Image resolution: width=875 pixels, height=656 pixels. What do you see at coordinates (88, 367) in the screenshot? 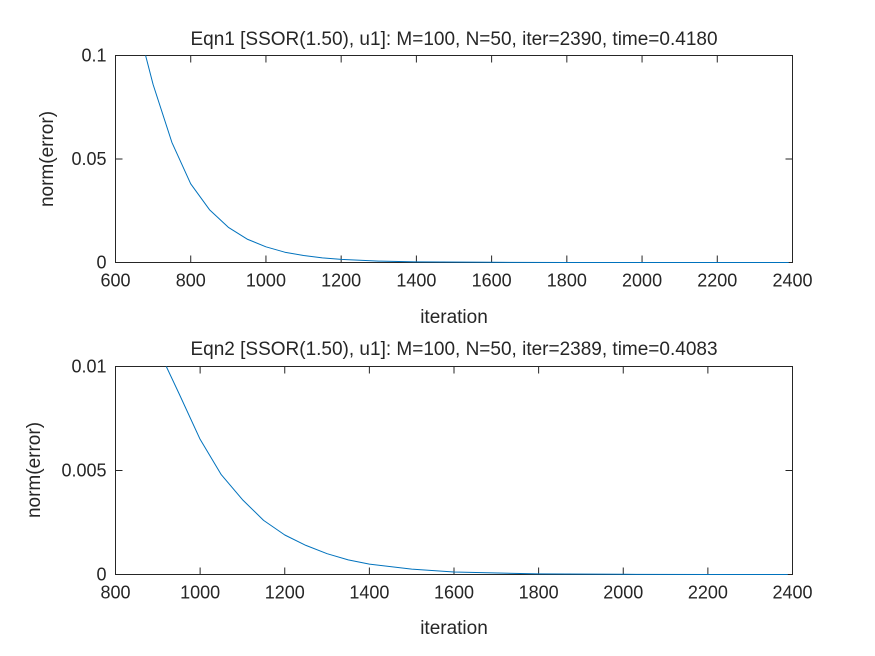
I see `y-tick-label: 0.01` at bounding box center [88, 367].